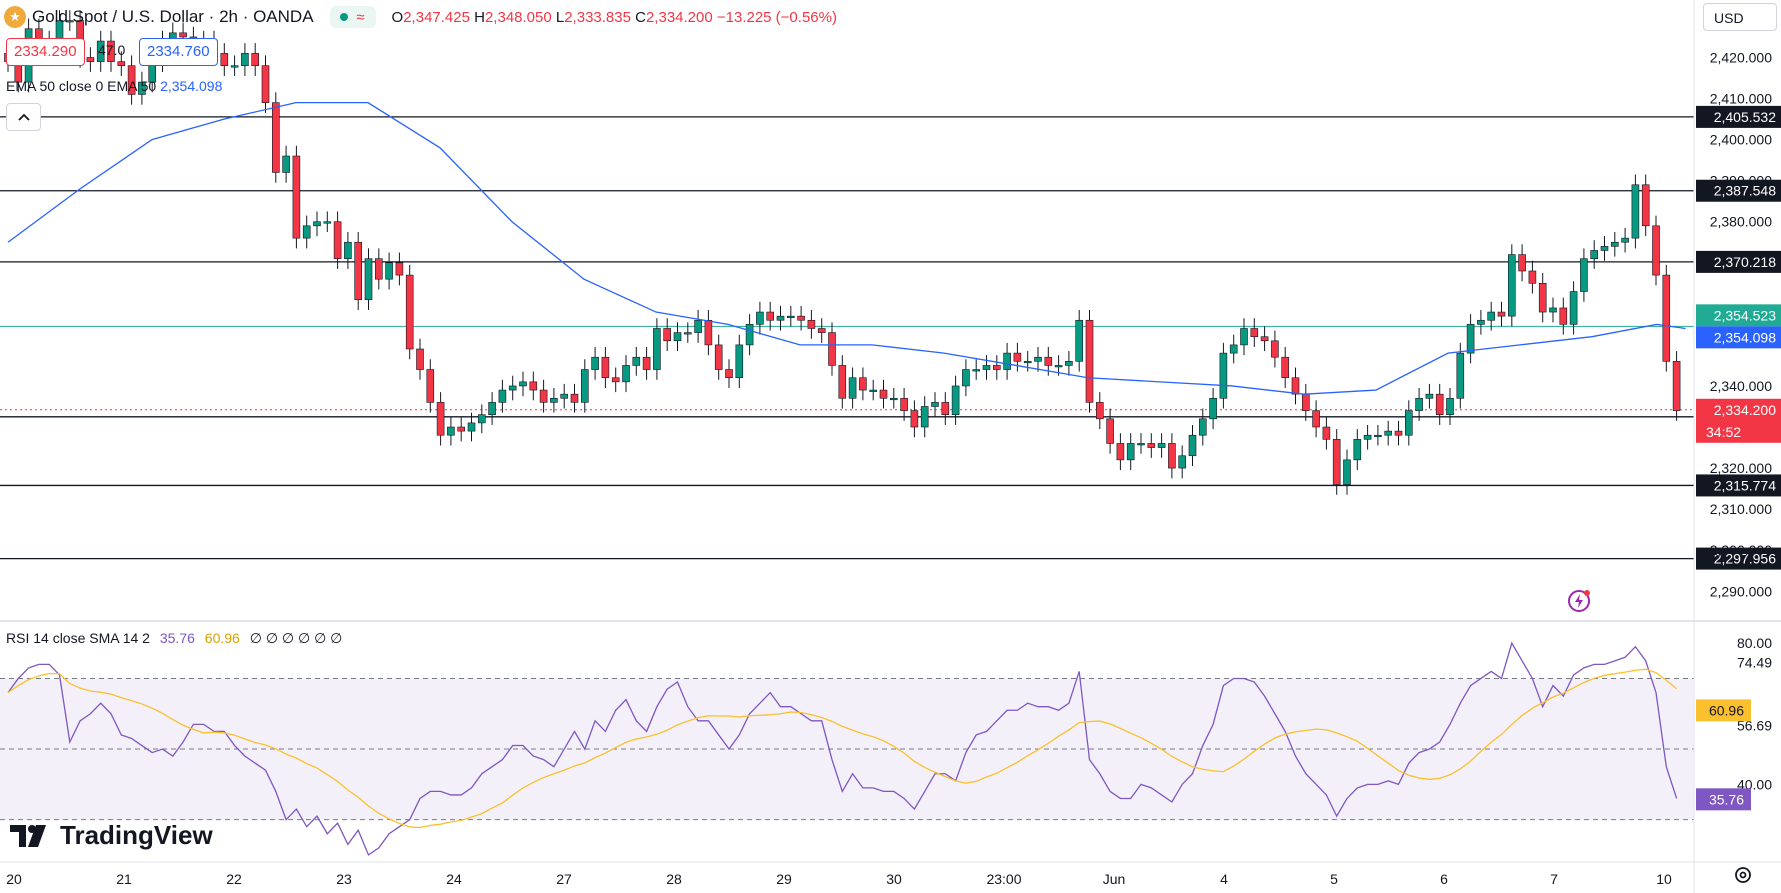  I want to click on flash-icon, so click(1579, 601).